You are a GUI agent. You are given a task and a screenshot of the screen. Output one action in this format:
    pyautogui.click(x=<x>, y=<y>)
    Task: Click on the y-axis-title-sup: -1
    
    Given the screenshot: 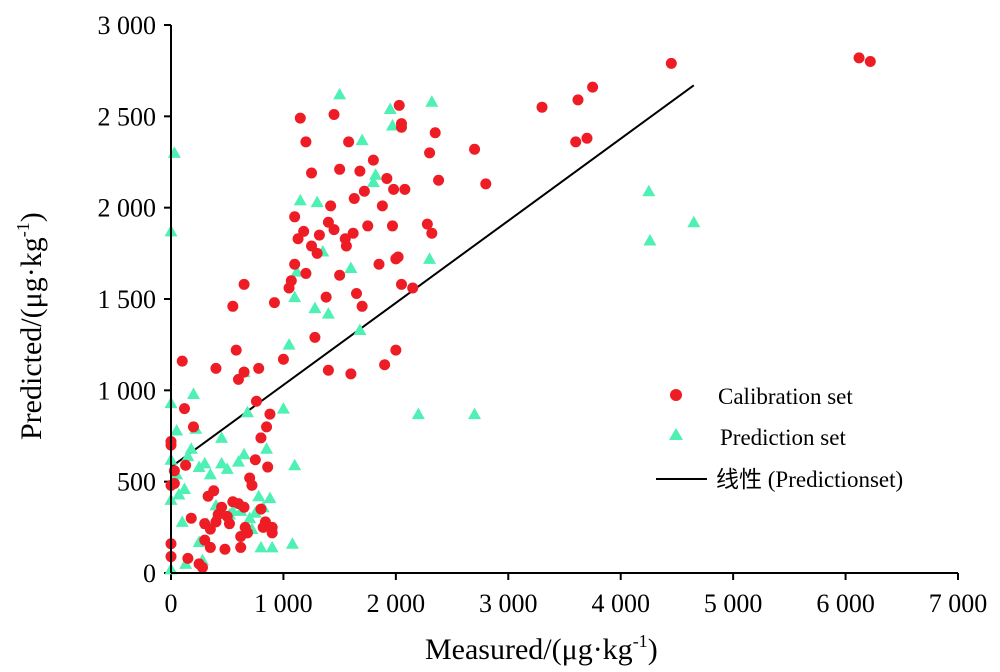 What is the action you would take?
    pyautogui.click(x=23, y=229)
    